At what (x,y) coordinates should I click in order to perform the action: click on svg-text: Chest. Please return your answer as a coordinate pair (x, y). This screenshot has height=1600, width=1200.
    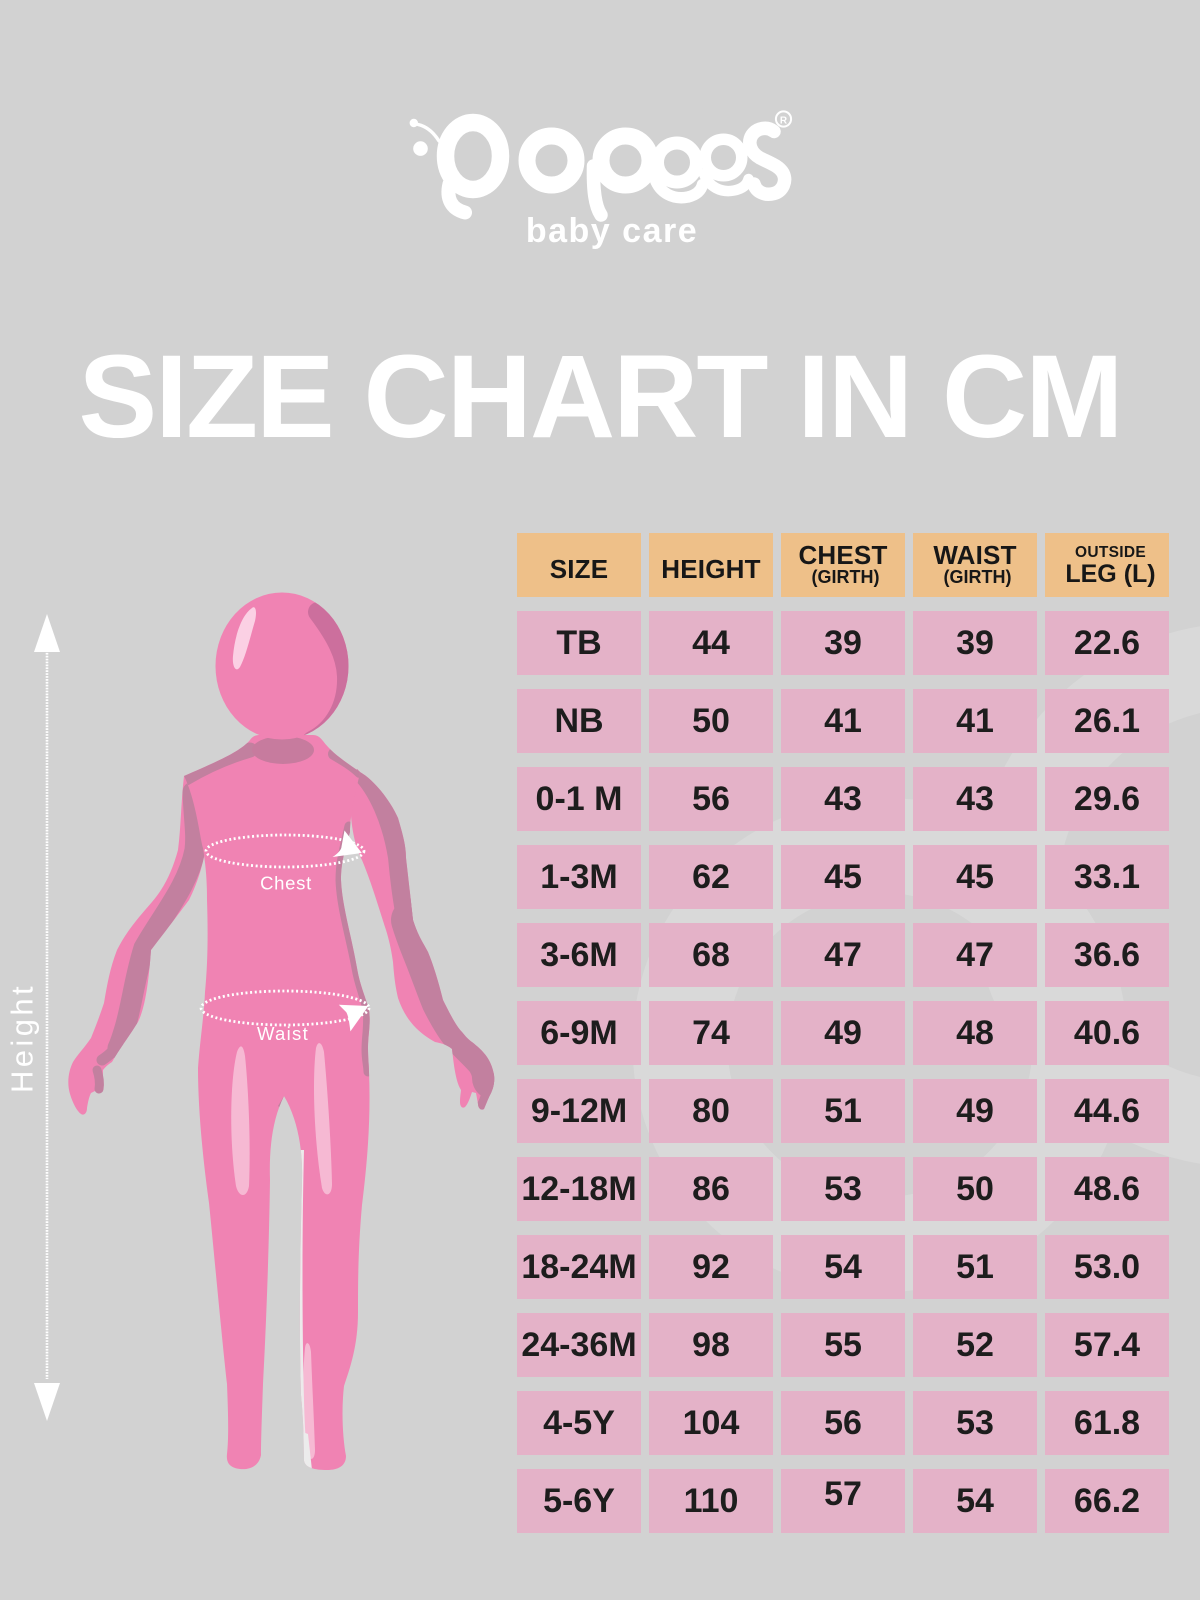
    Looking at the image, I should click on (286, 883).